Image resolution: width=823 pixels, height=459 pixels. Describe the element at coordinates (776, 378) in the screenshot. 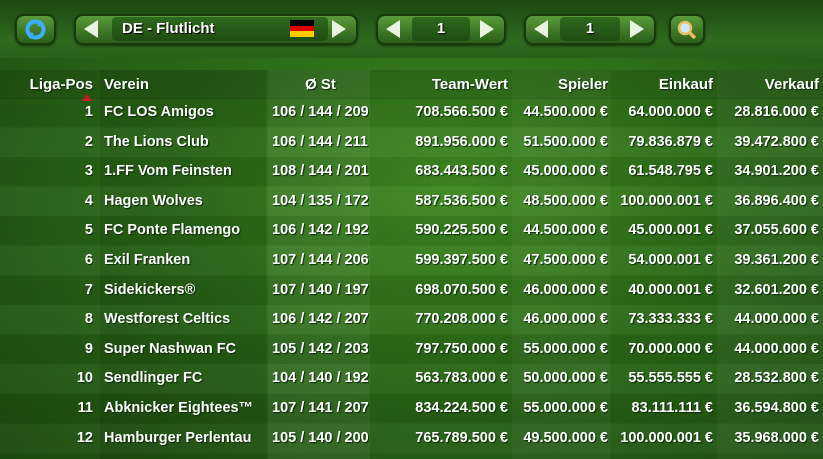

I see `sales-cell: 28.532.800 €` at that location.